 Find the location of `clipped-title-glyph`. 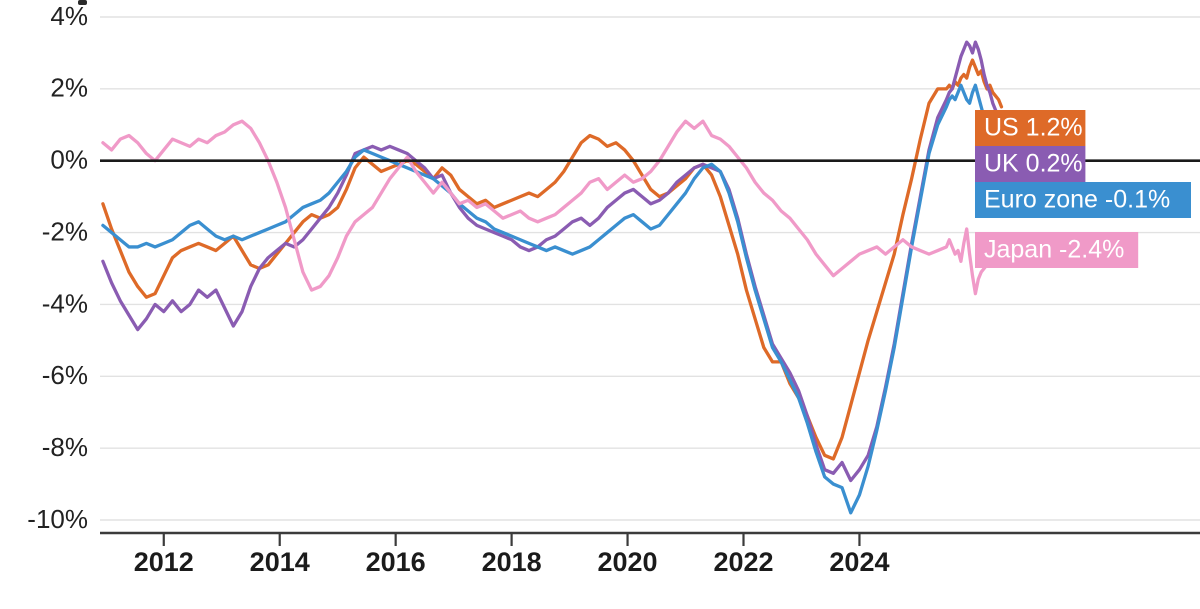

clipped-title-glyph is located at coordinates (82, 2).